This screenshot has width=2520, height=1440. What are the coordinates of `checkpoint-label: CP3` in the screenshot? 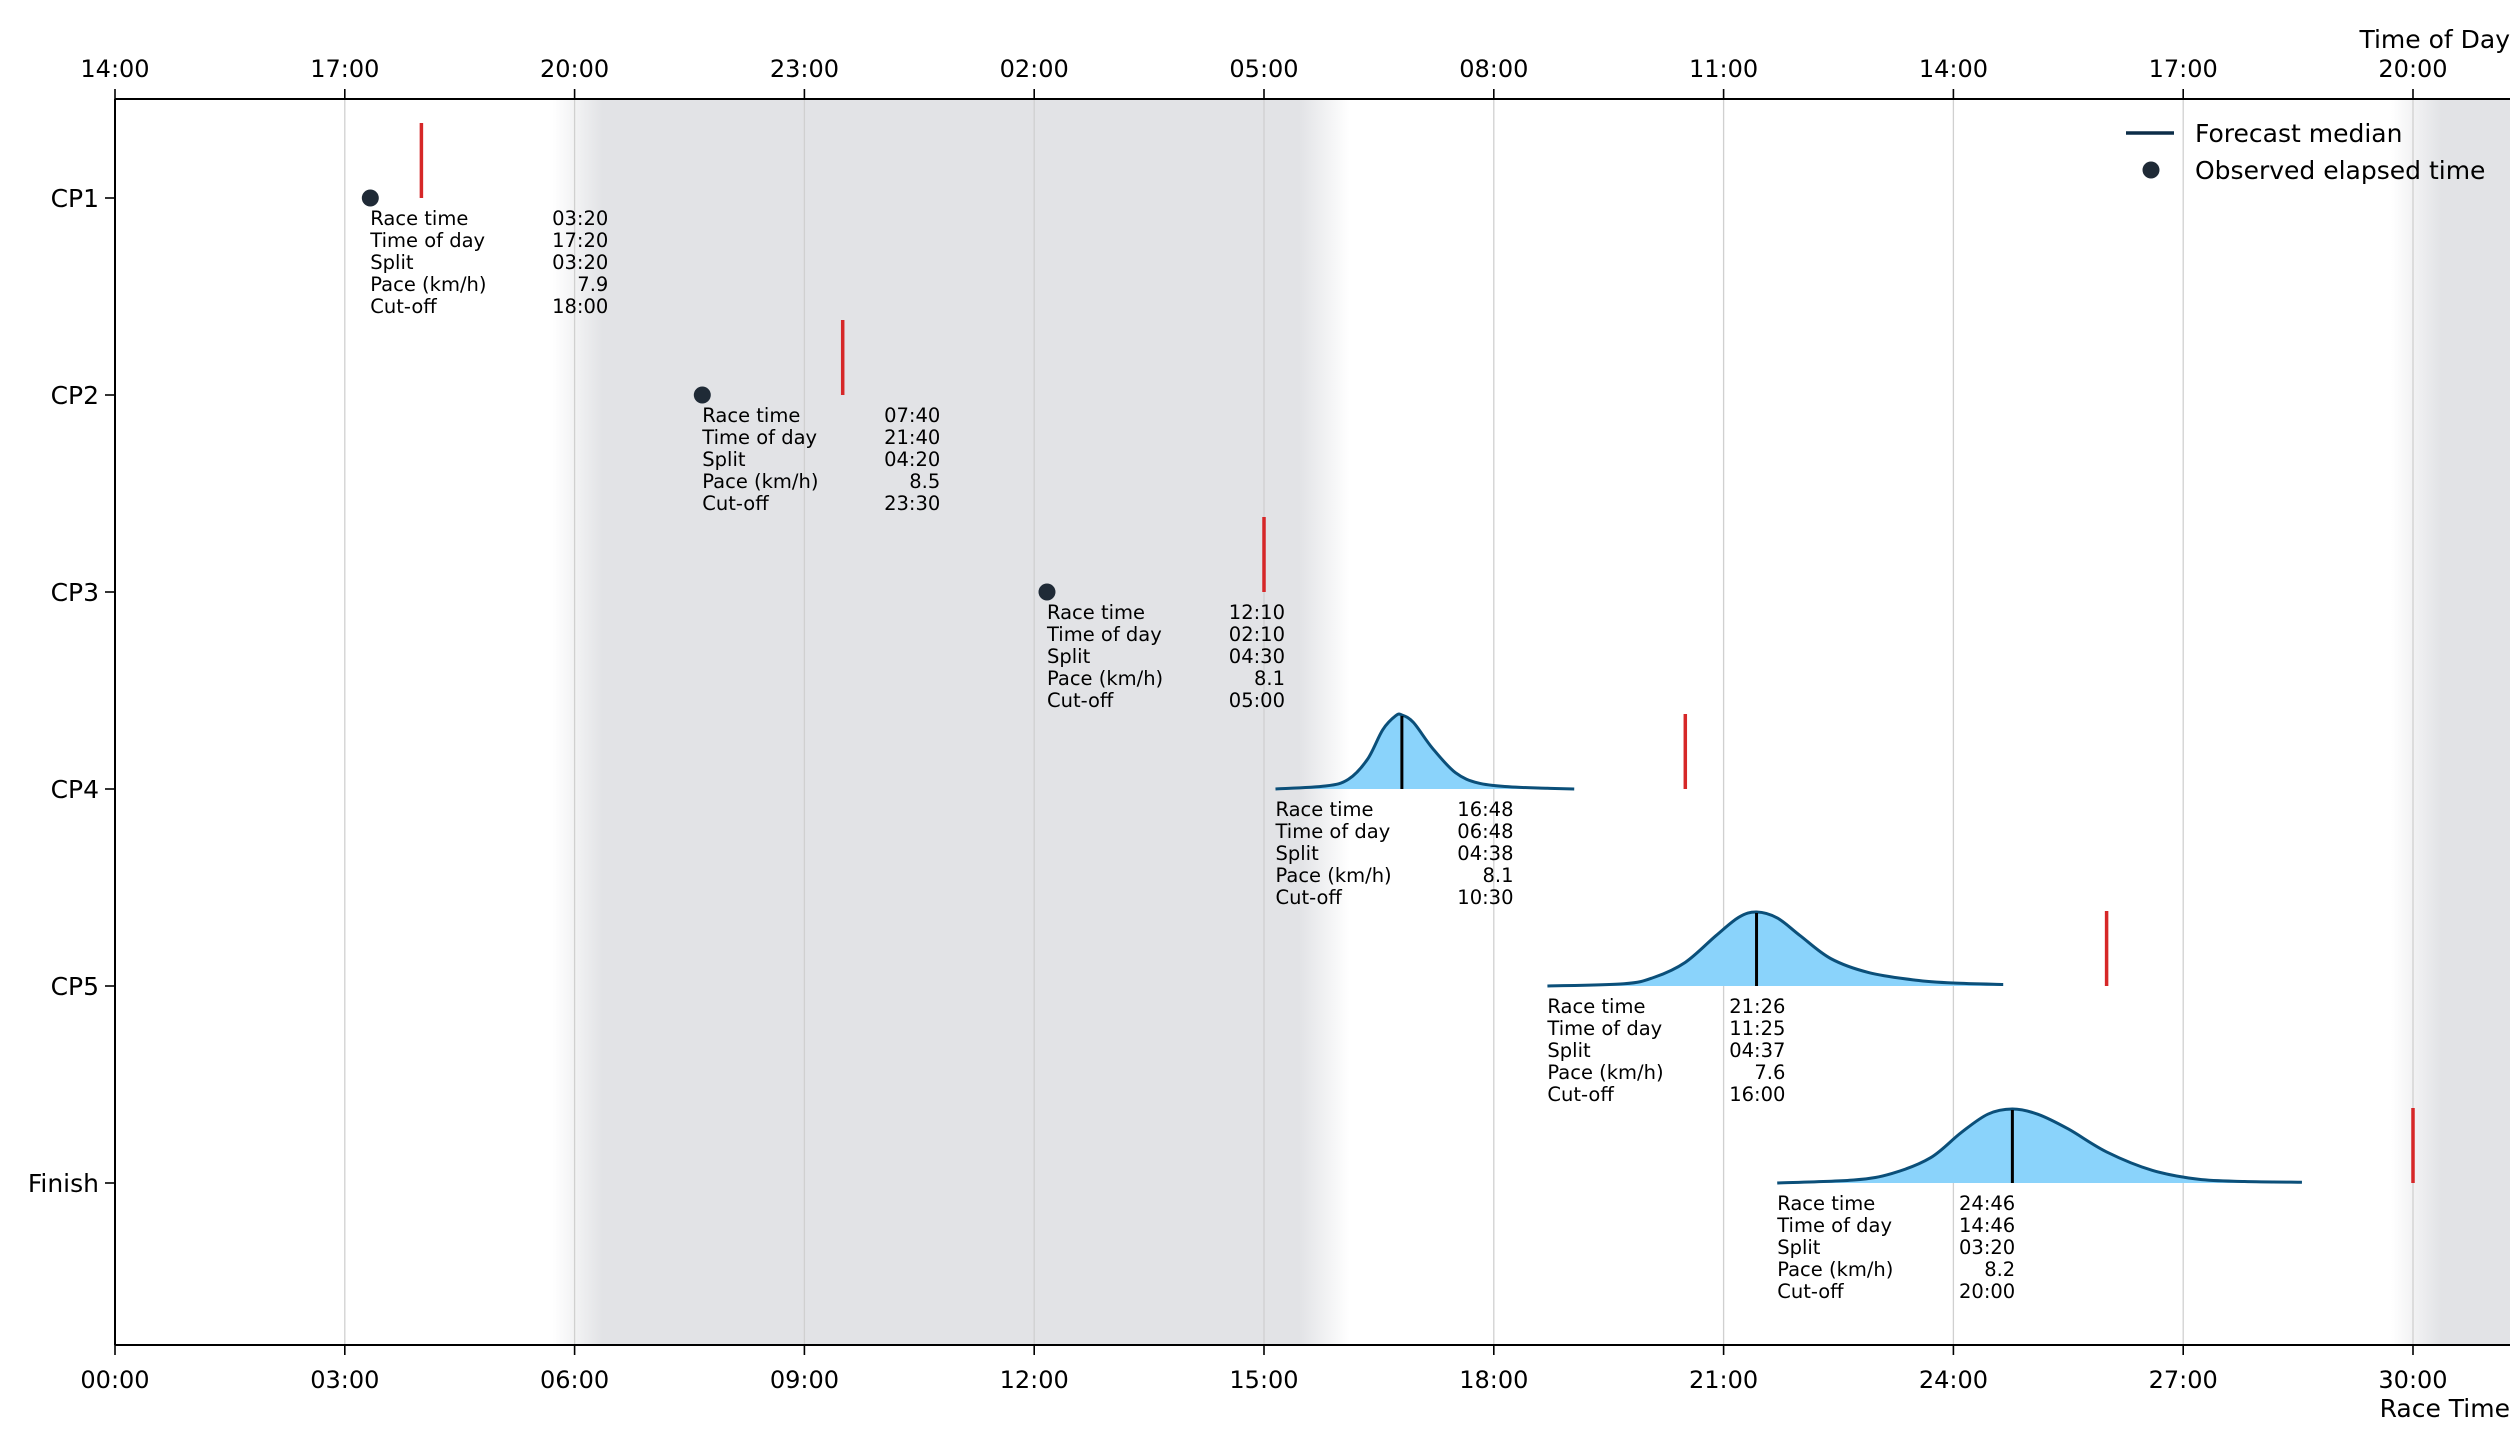 It's located at (75, 592).